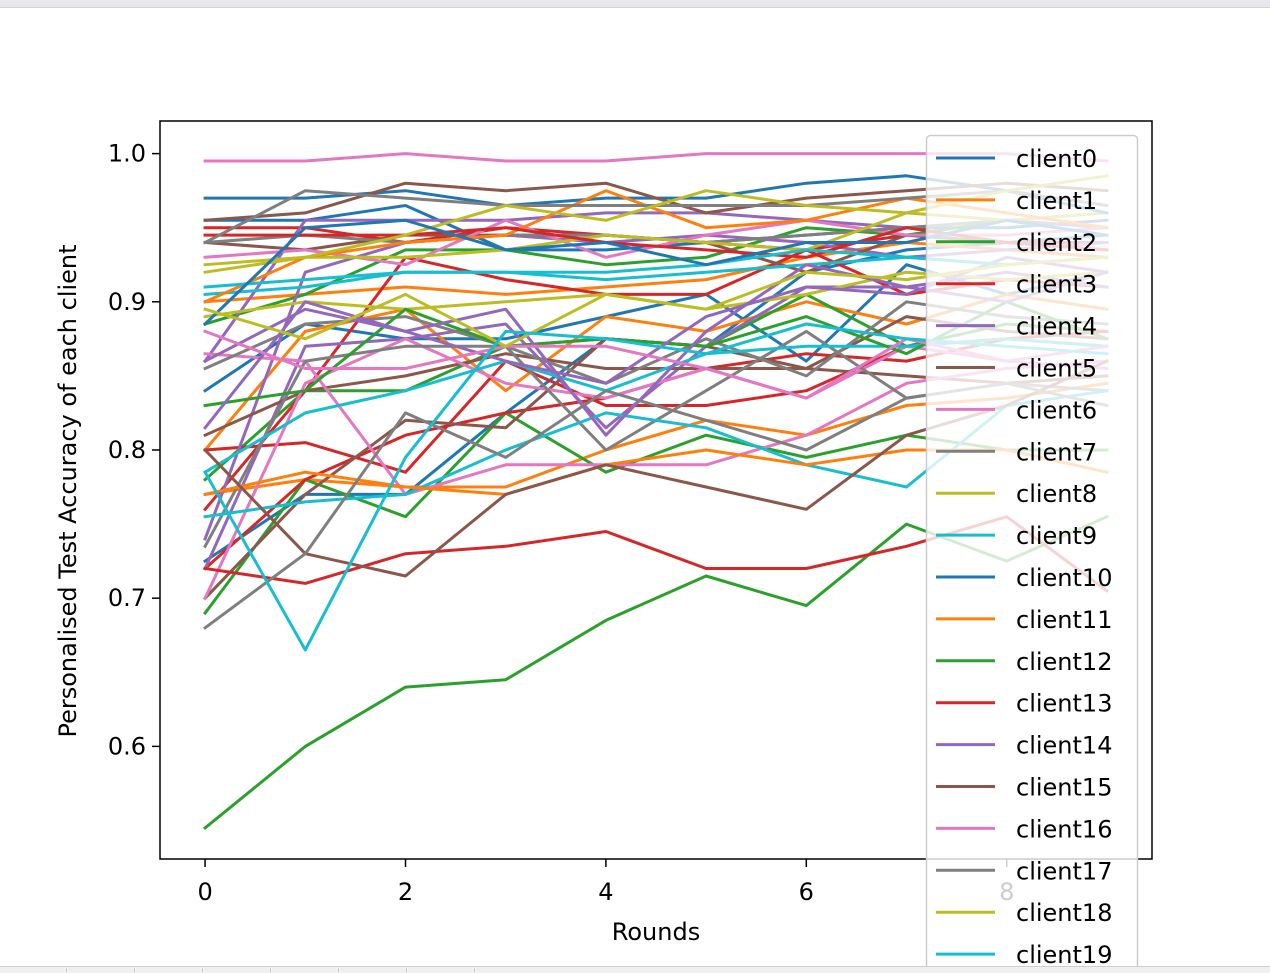 The width and height of the screenshot is (1270, 973). I want to click on legend-item: client14, so click(1024, 746).